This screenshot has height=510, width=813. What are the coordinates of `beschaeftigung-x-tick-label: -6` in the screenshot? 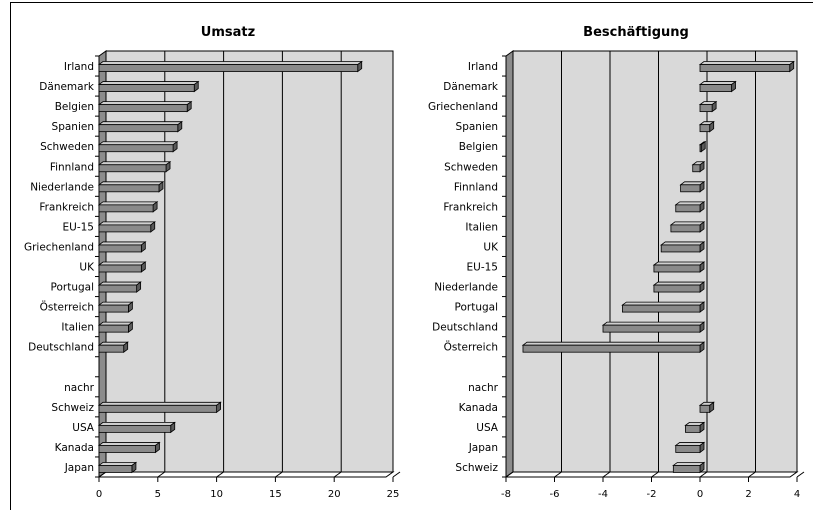 It's located at (555, 494).